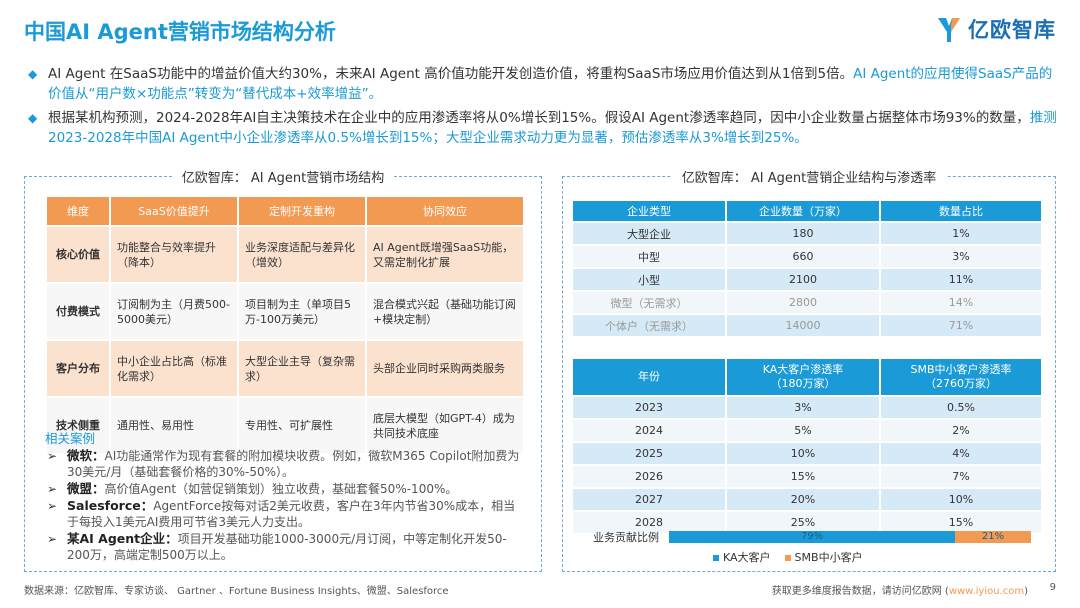  I want to click on table-row: 2023 3% 0.5%, so click(807, 407).